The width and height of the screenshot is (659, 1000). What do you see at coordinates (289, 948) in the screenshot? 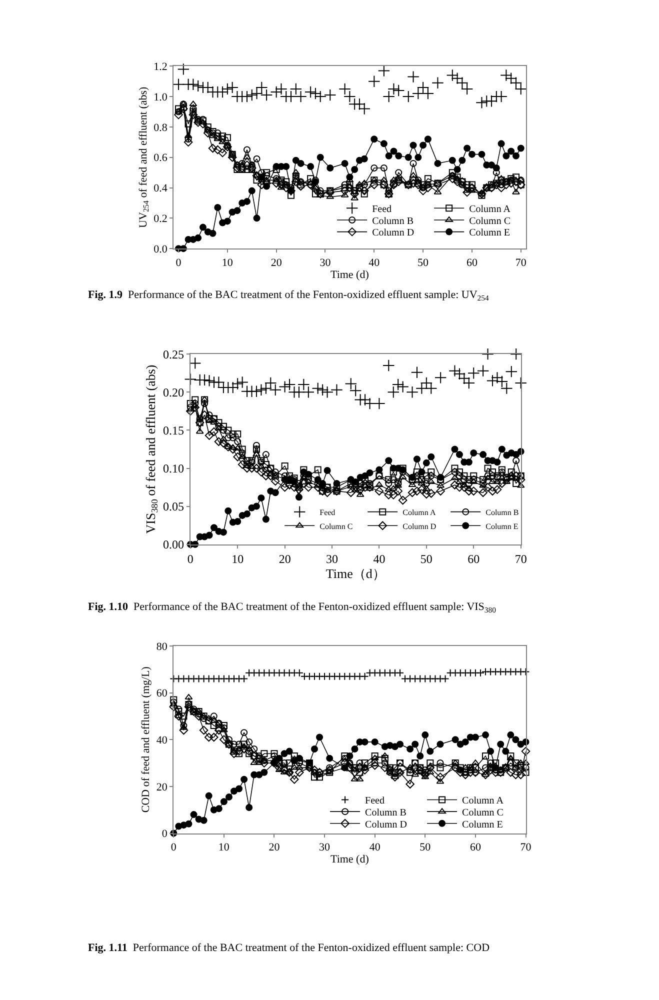
I see `caption: Fig. 1.11 Performance of the BAC treatment of the Fenton-oxidized effluent sample: COD` at bounding box center [289, 948].